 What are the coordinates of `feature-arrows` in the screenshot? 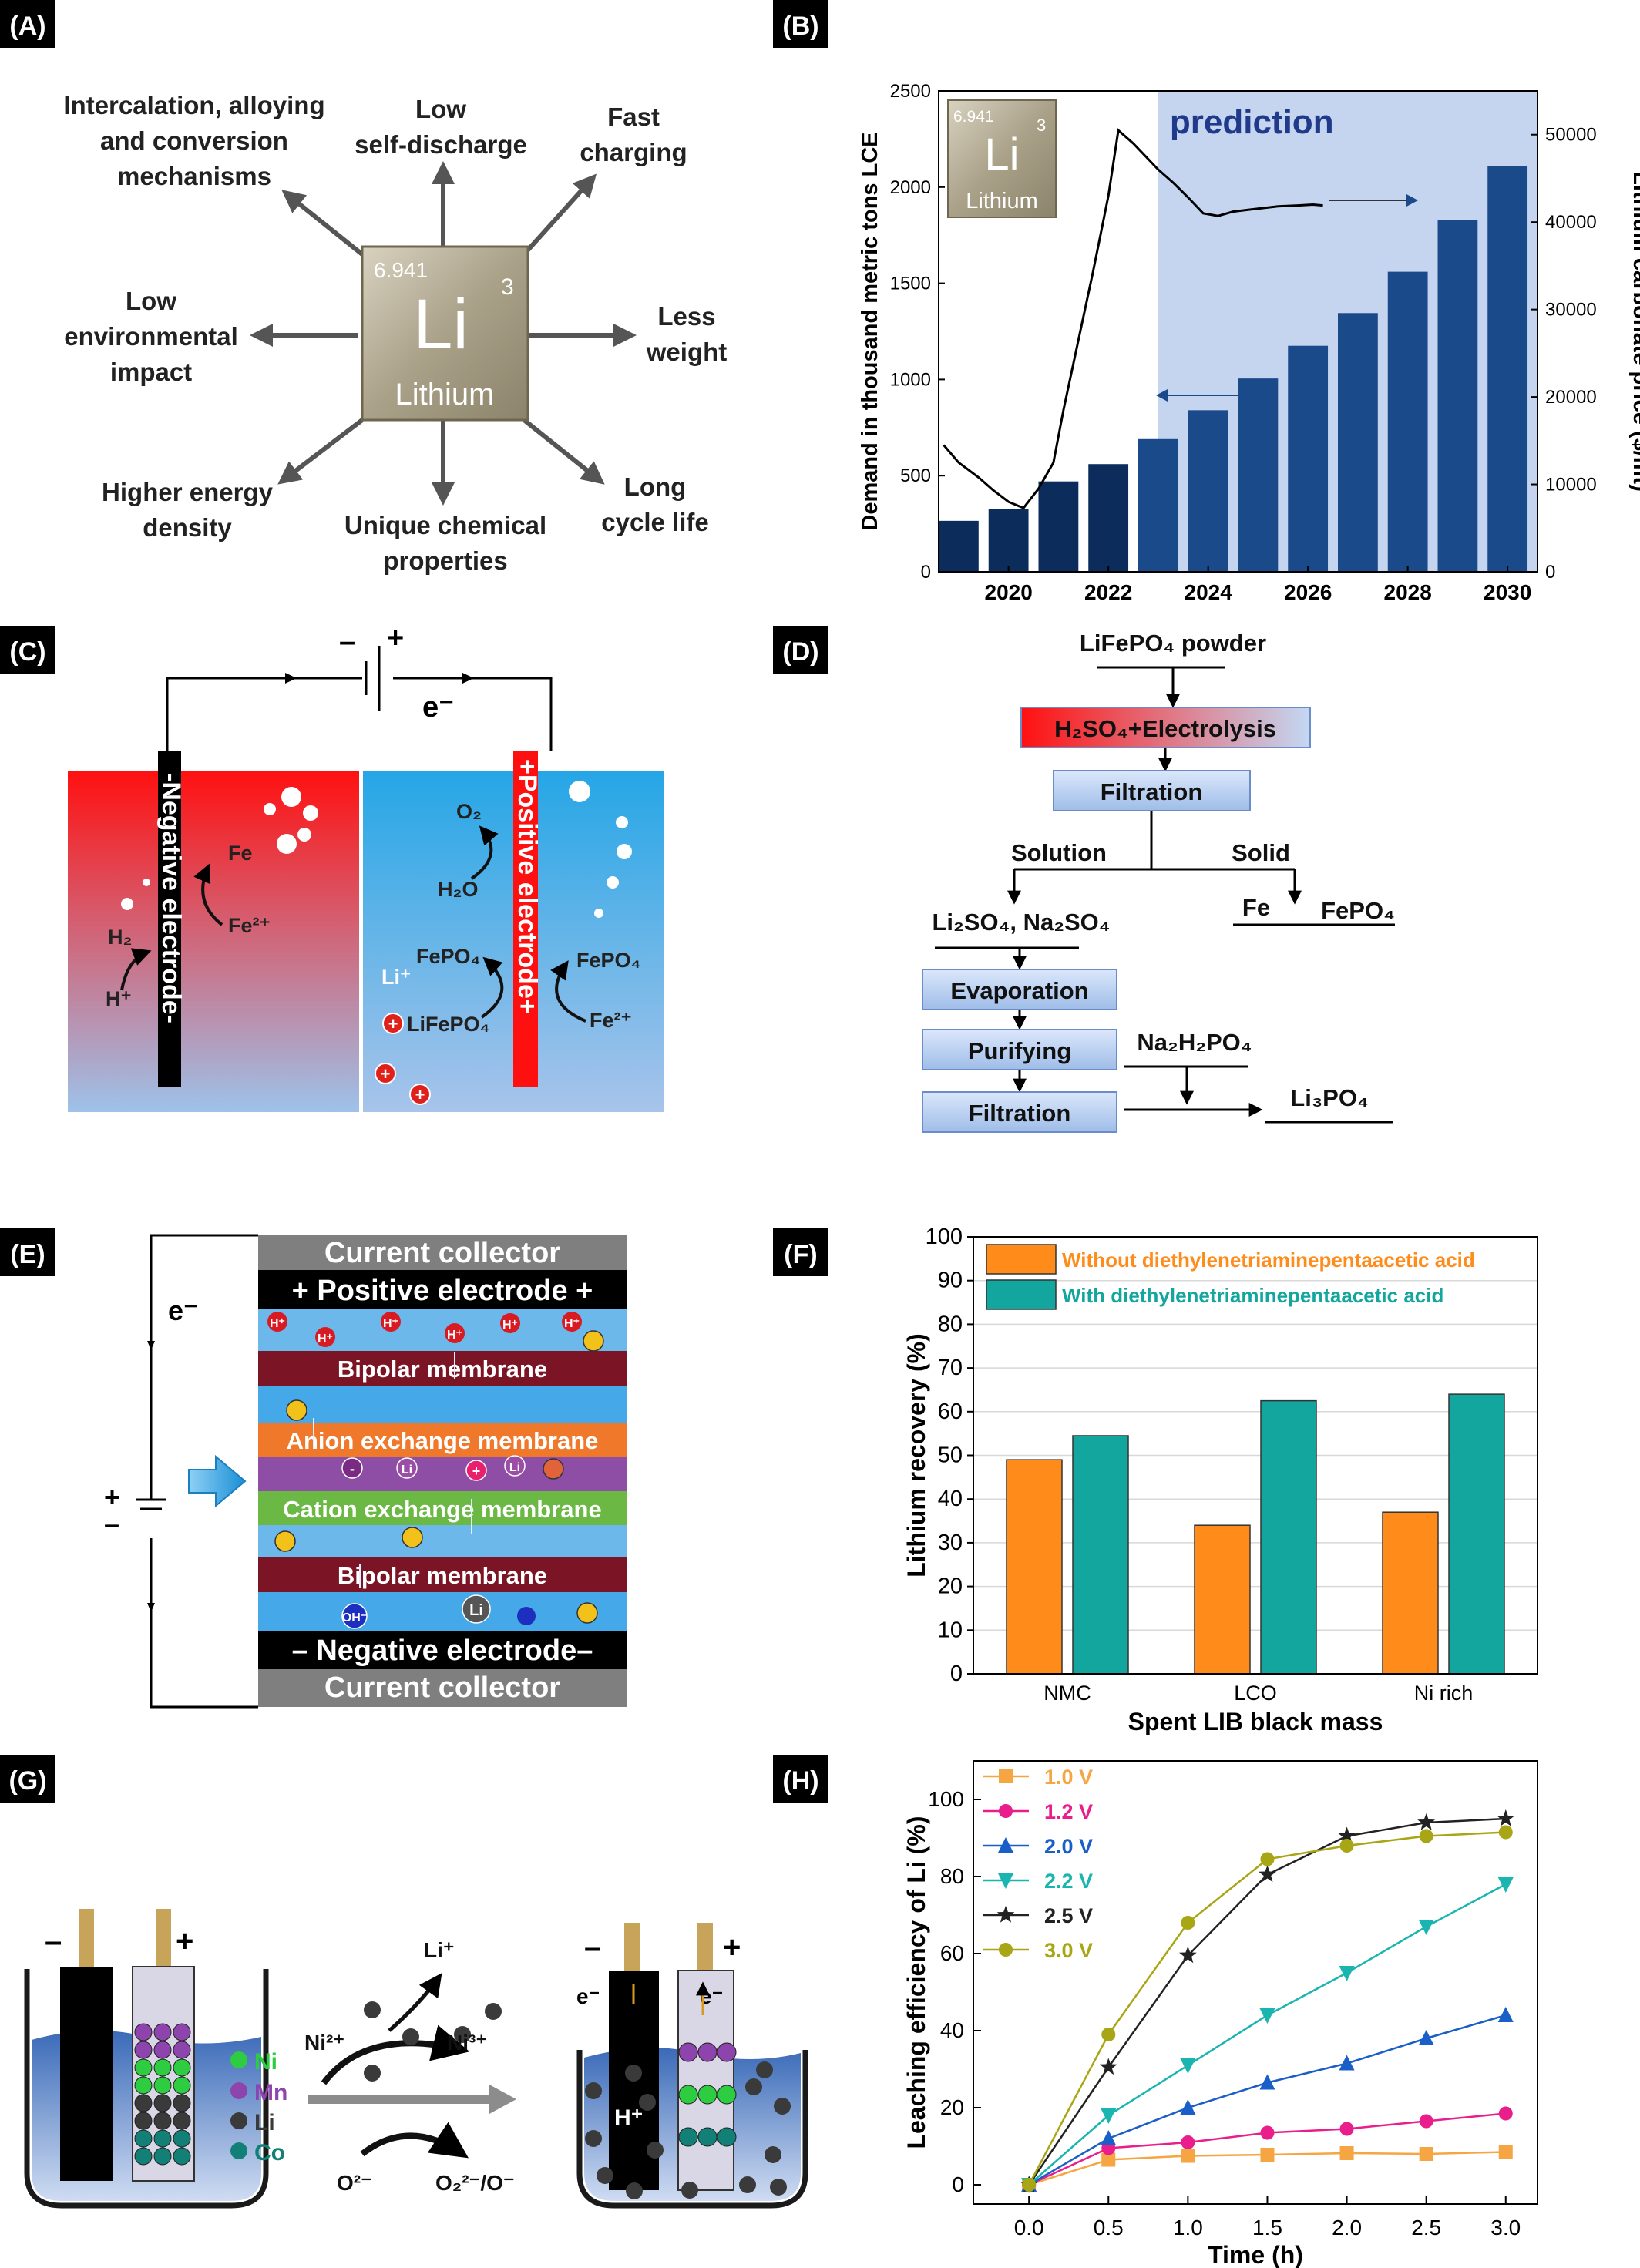 It's located at (443, 334).